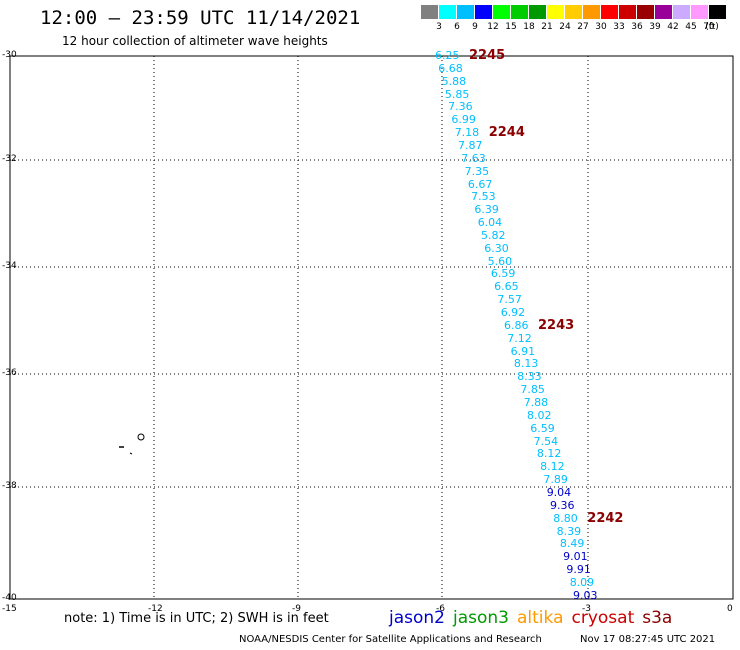 The height and width of the screenshot is (650, 740). I want to click on wave-height-value: 6.68, so click(450, 68).